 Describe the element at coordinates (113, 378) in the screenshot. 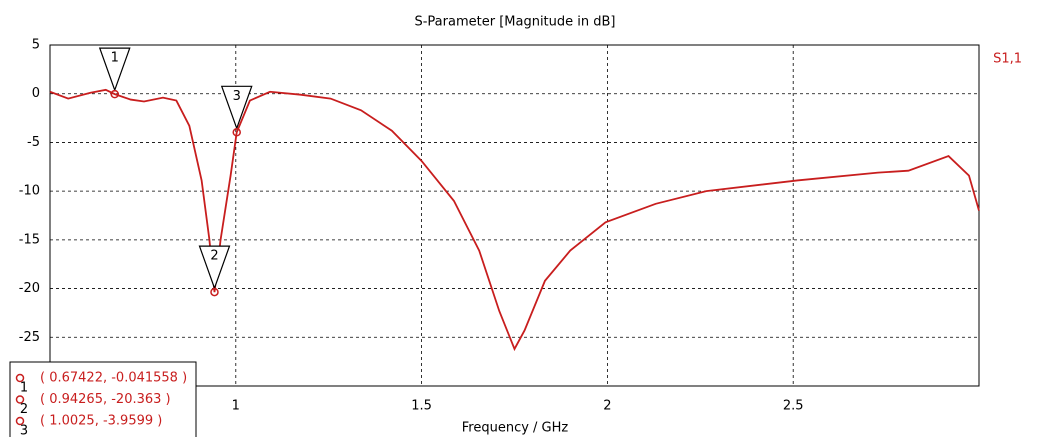

I see `marker-readout: ( 0.67422, -0.041558 )` at that location.